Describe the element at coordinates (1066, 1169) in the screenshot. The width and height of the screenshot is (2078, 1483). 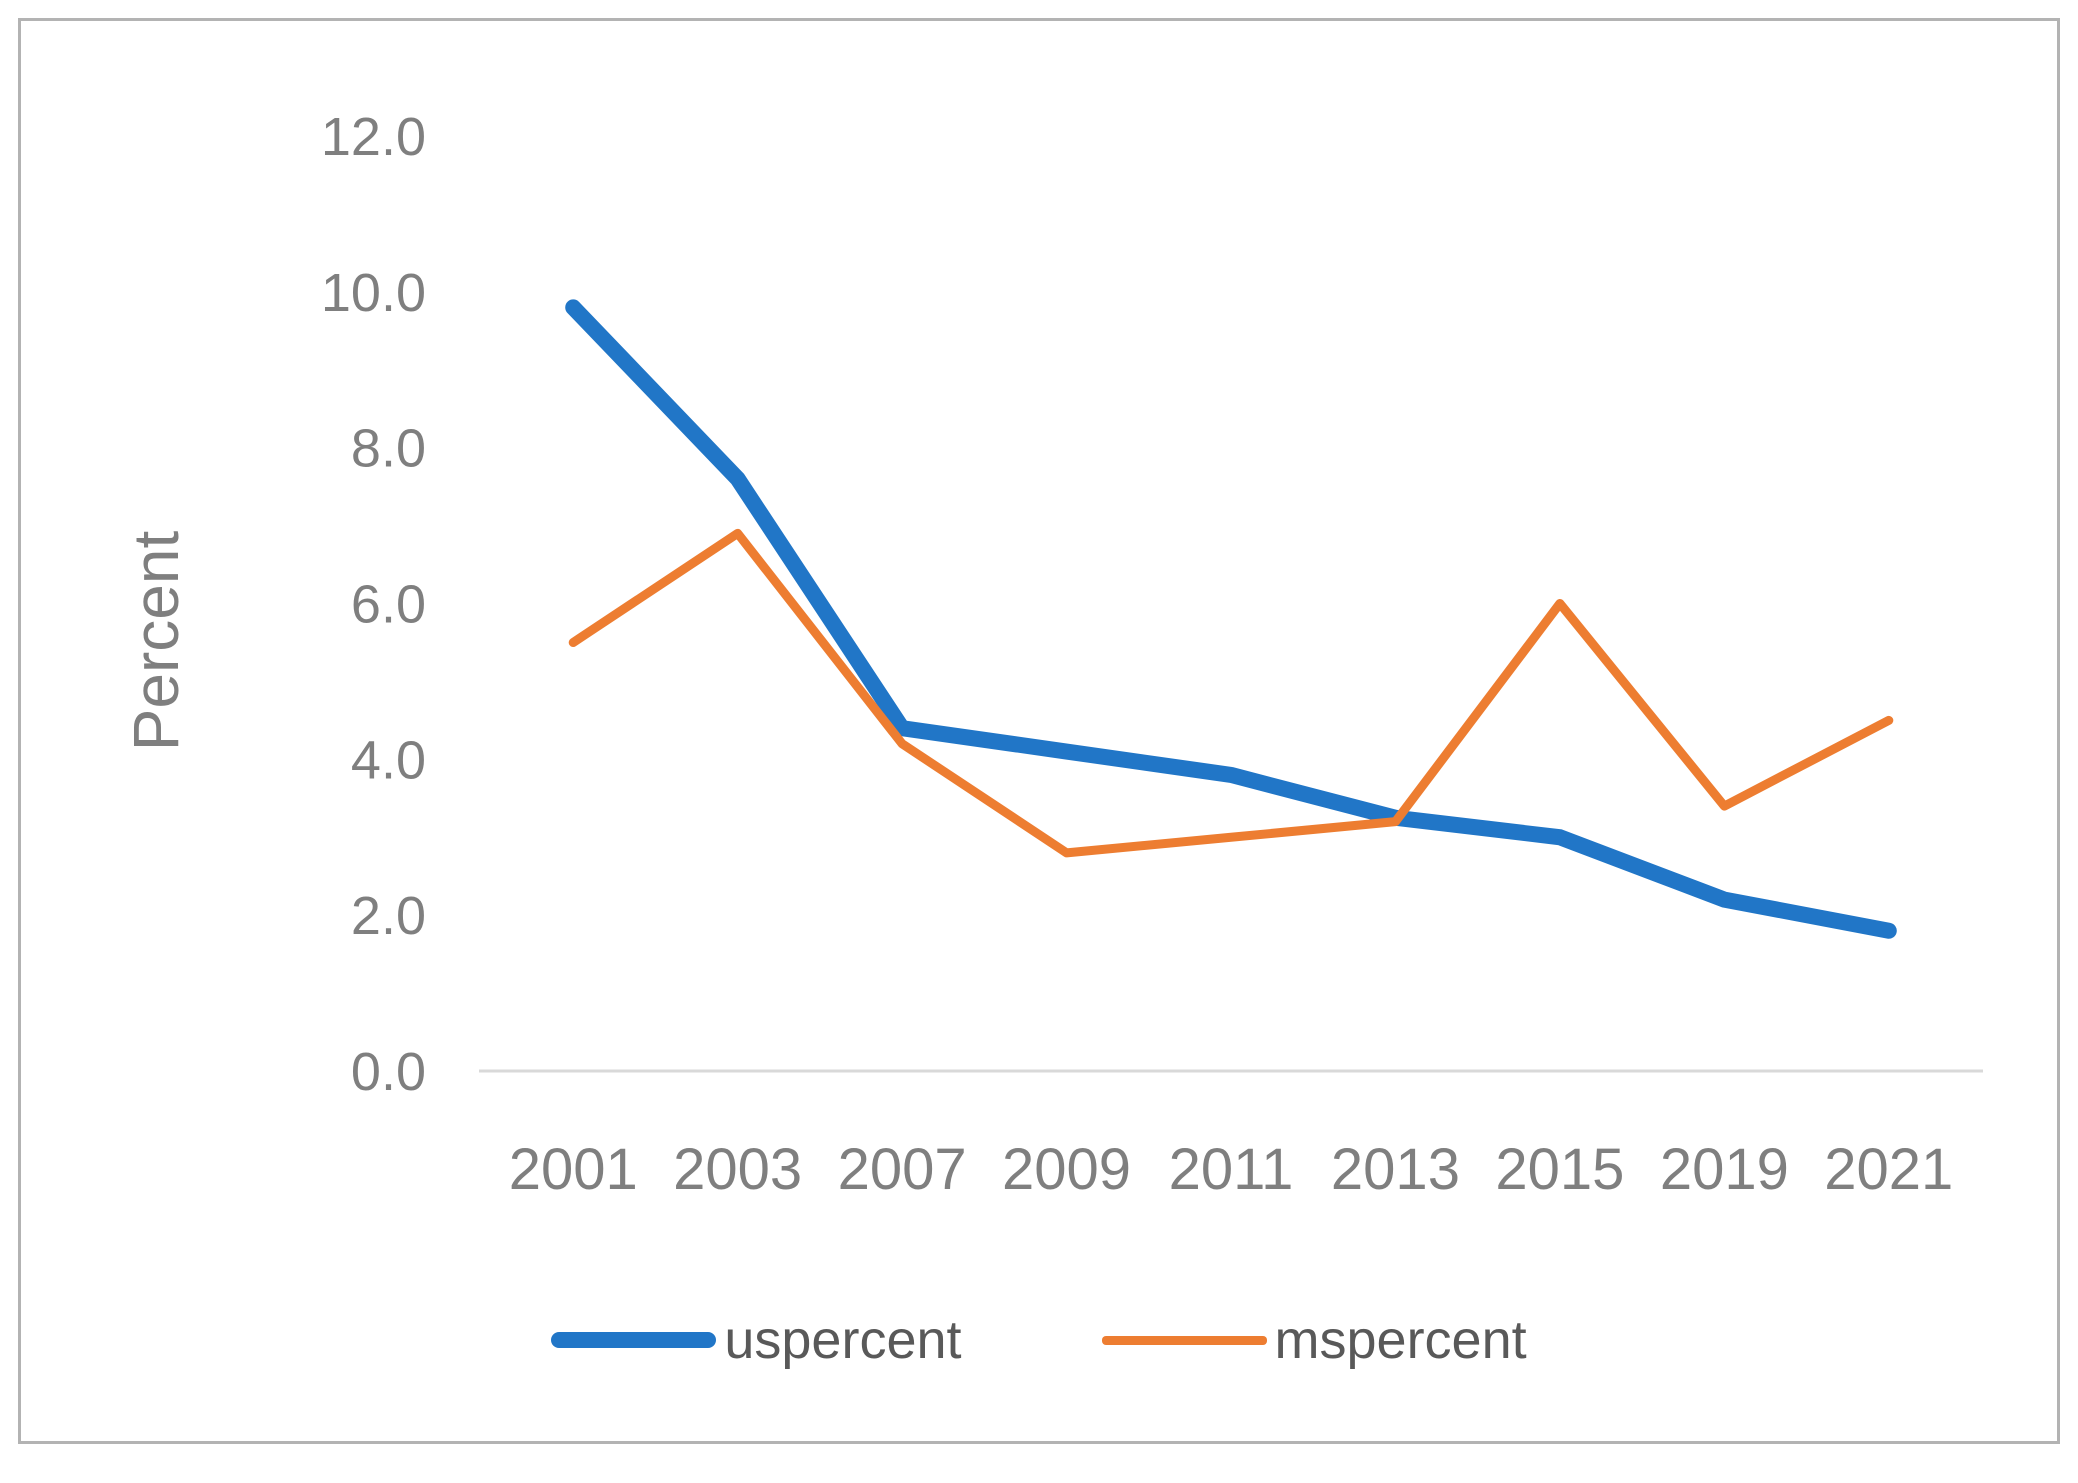
I see `x-tick-label: 2009` at that location.